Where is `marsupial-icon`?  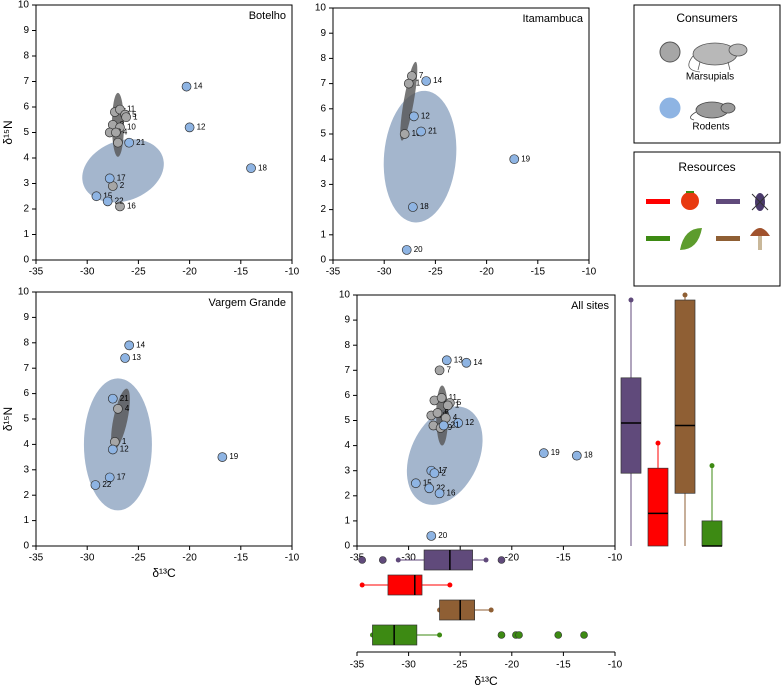
marsupial-icon is located at coordinates (718, 57).